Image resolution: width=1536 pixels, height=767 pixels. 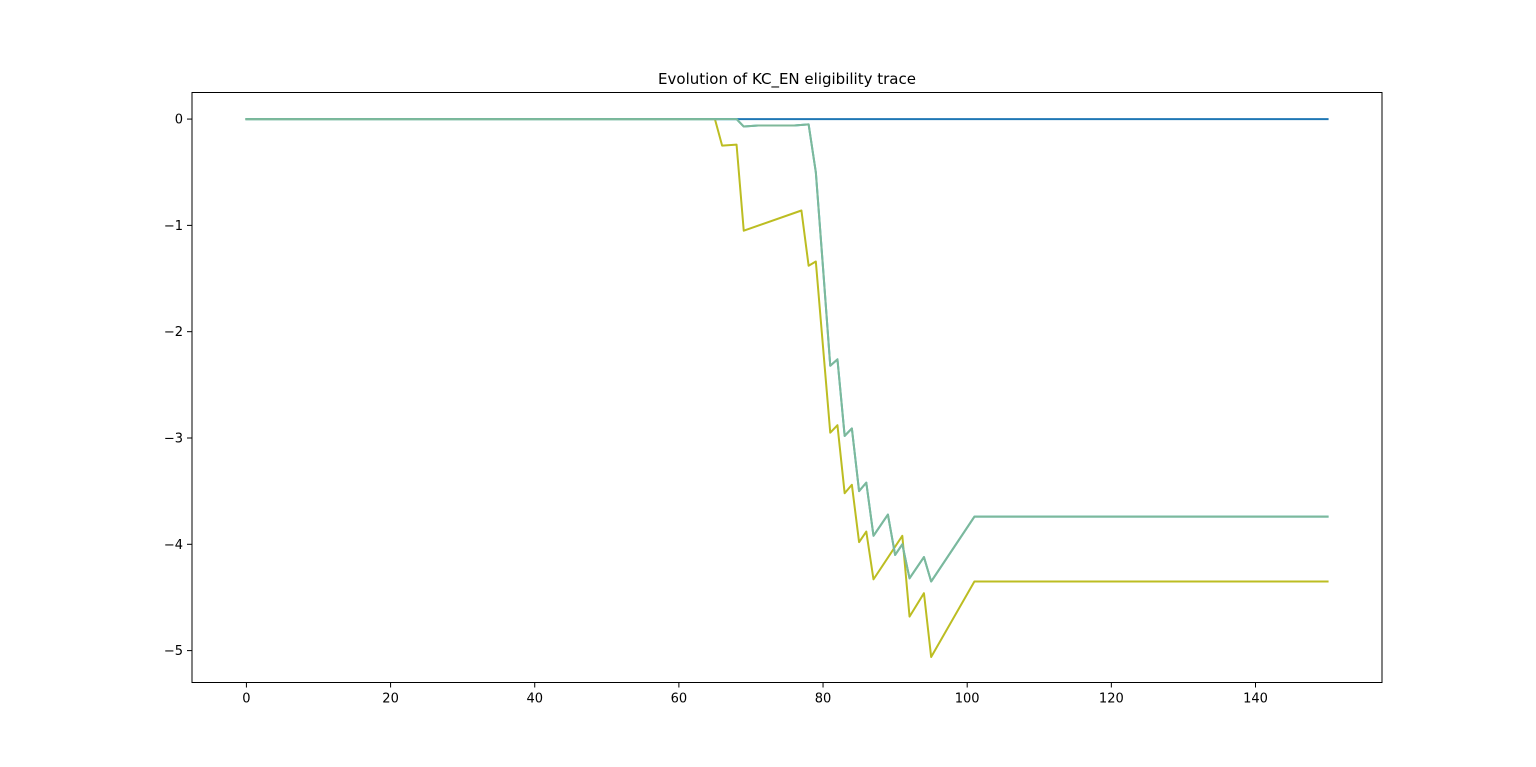 What do you see at coordinates (787, 79) in the screenshot?
I see `chart-title: Evolution of KC_EN eligibility trace` at bounding box center [787, 79].